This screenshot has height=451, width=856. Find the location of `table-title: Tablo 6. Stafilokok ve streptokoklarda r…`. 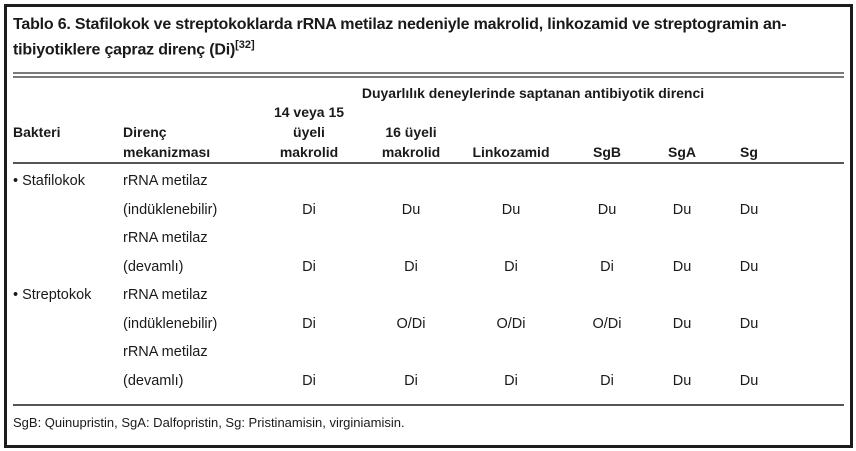

table-title: Tablo 6. Stafilokok ve streptokoklarda r… is located at coordinates (428, 37).